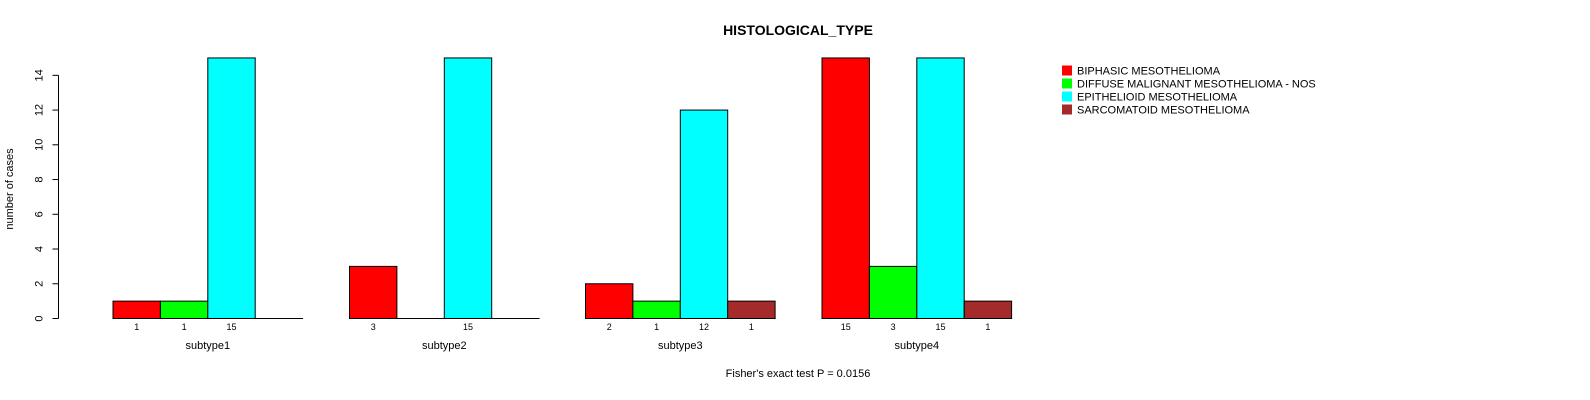 The width and height of the screenshot is (1590, 400). What do you see at coordinates (40, 249) in the screenshot?
I see `y-tick-label: 4` at bounding box center [40, 249].